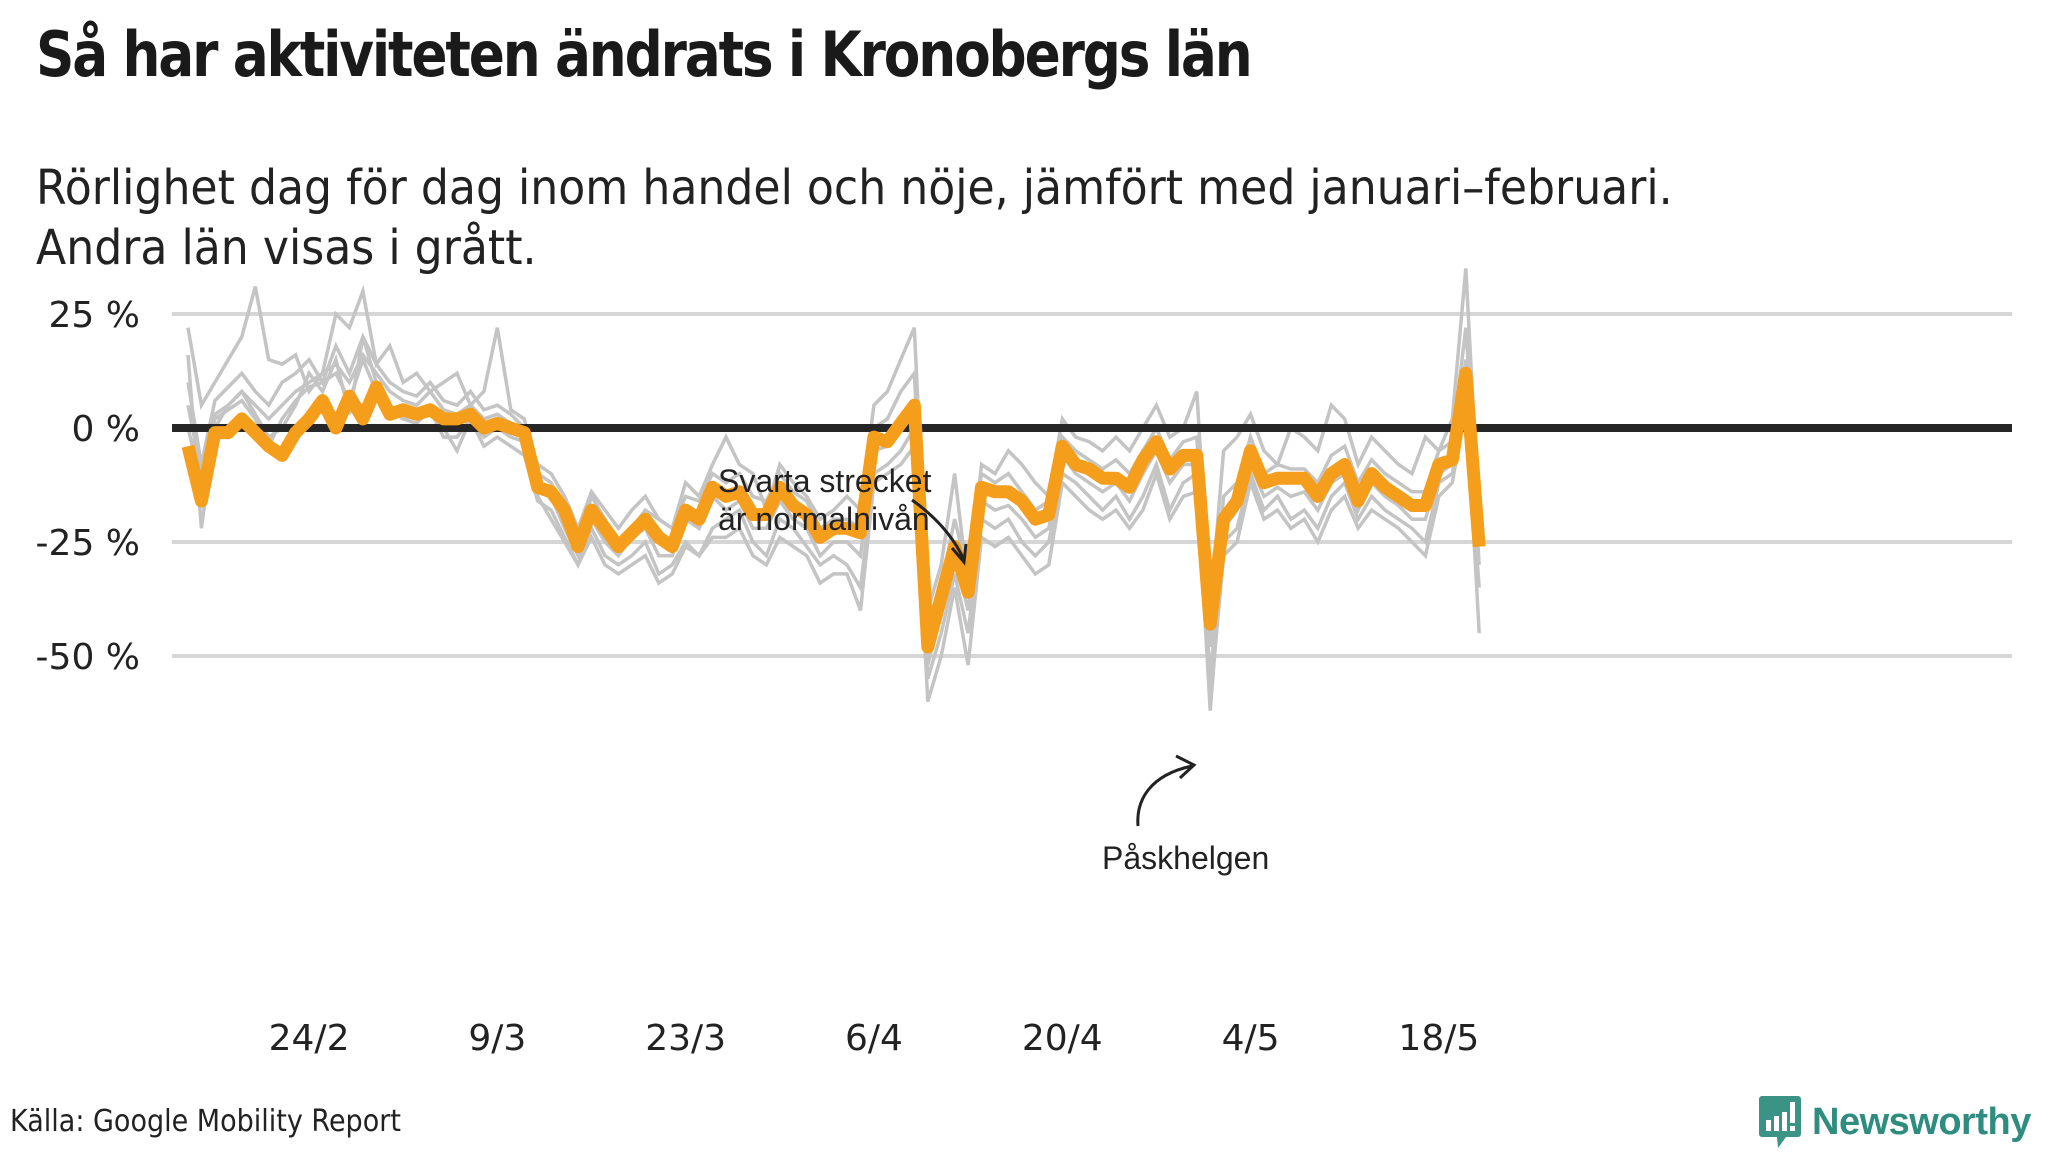 The image size is (2048, 1152). I want to click on y-tick-label: -50 %, so click(88, 657).